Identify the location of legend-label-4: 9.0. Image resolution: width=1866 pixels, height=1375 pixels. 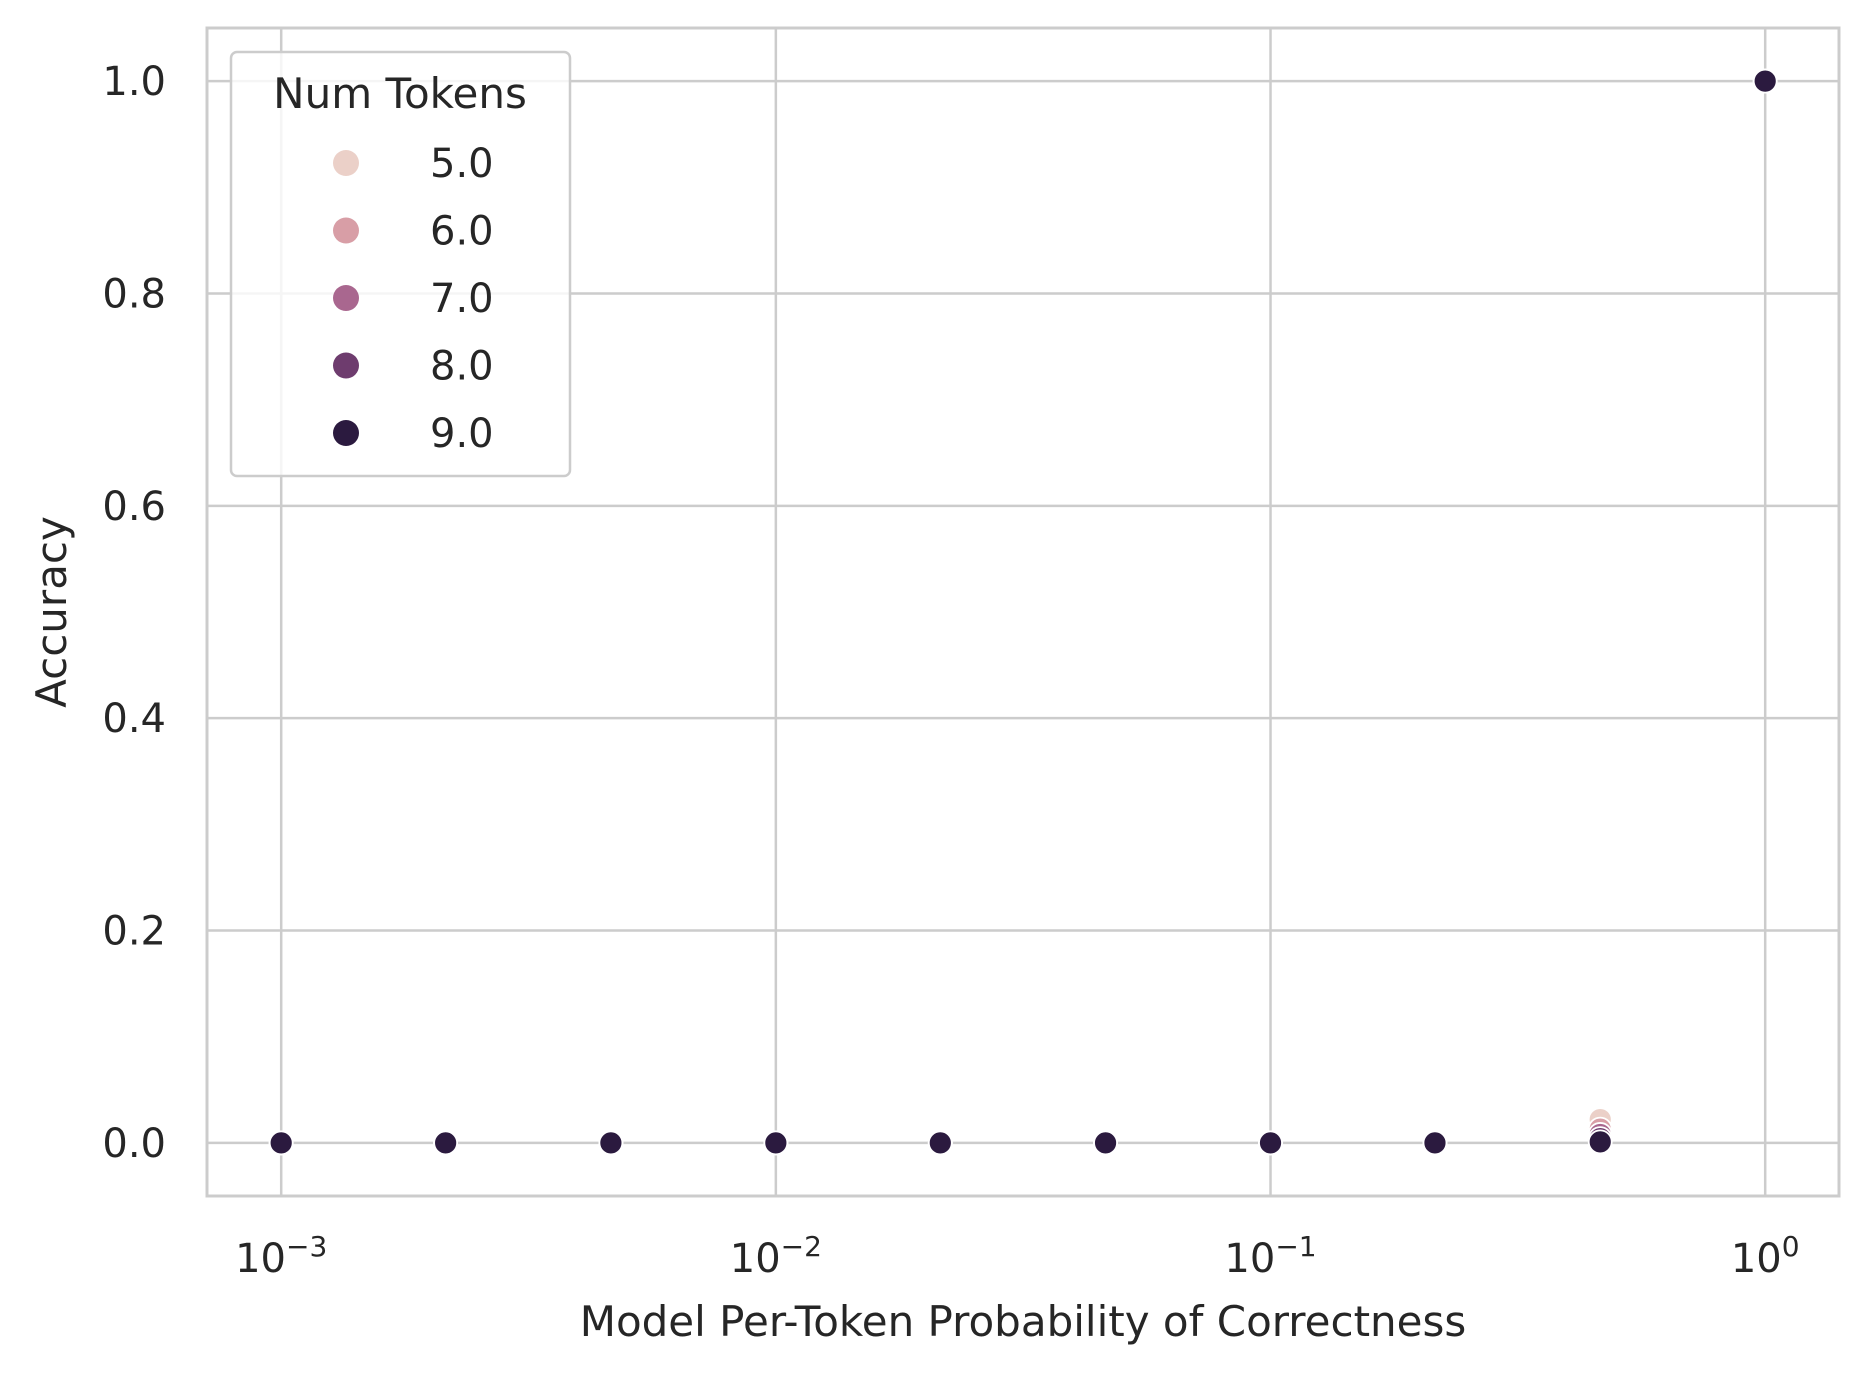
(462, 434).